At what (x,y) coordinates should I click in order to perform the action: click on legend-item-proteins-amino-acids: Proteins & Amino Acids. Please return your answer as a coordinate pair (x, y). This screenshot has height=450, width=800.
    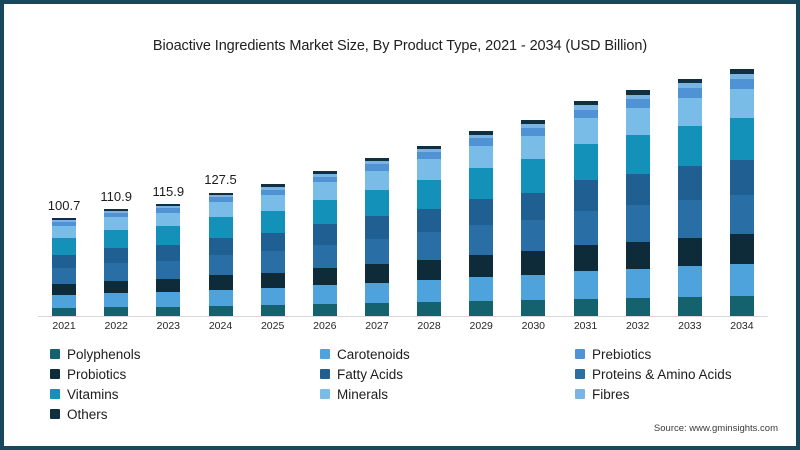
    Looking at the image, I should click on (672, 374).